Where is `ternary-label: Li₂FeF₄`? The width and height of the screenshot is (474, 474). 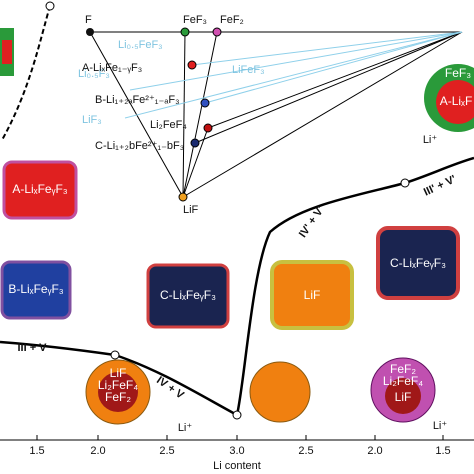 ternary-label: Li₂FeF₄ is located at coordinates (168, 125).